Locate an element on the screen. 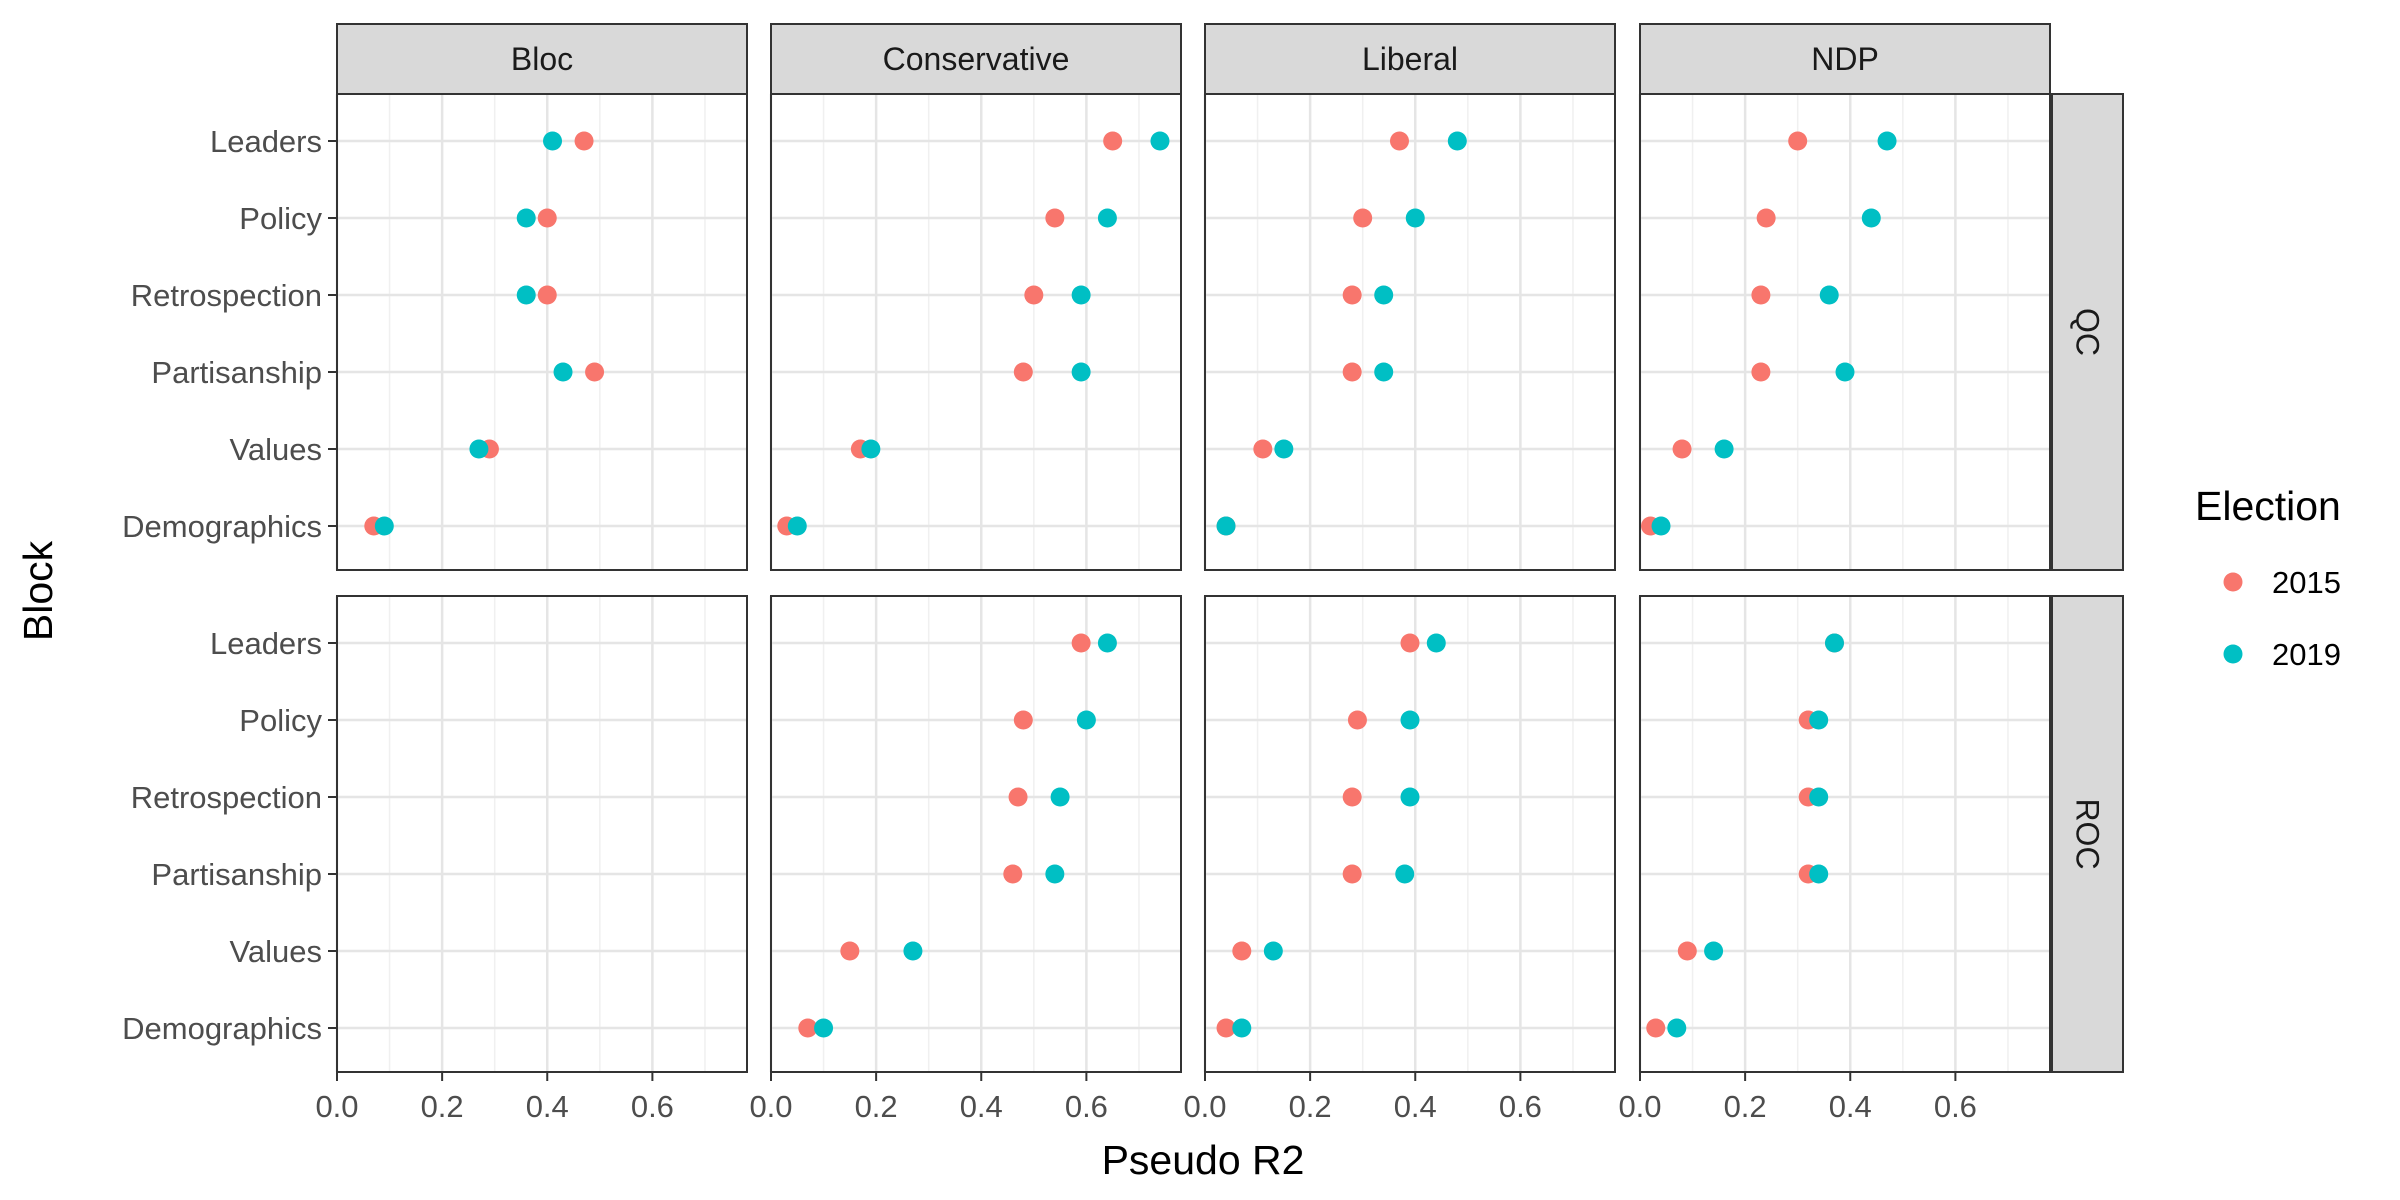 This screenshot has height=1200, width=2400. column-strip-bloc: Bloc is located at coordinates (542, 59).